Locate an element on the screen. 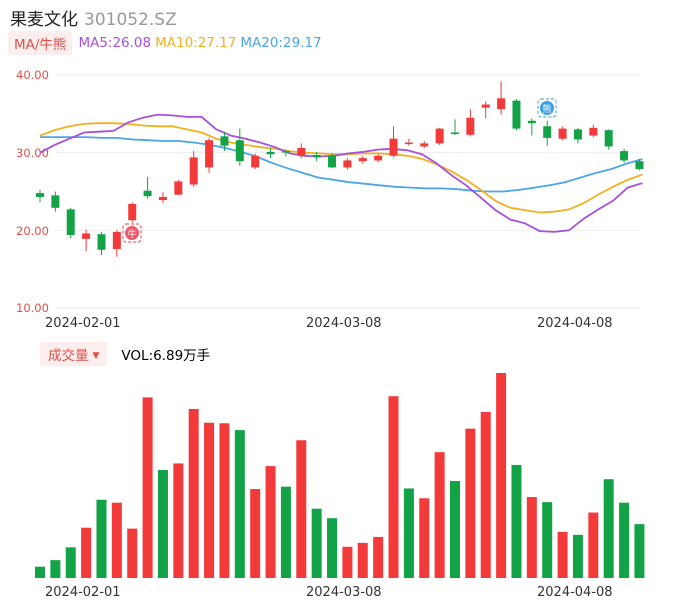 The image size is (686, 606). volume-indicator-selector: 成交量 ▼ is located at coordinates (74, 354).